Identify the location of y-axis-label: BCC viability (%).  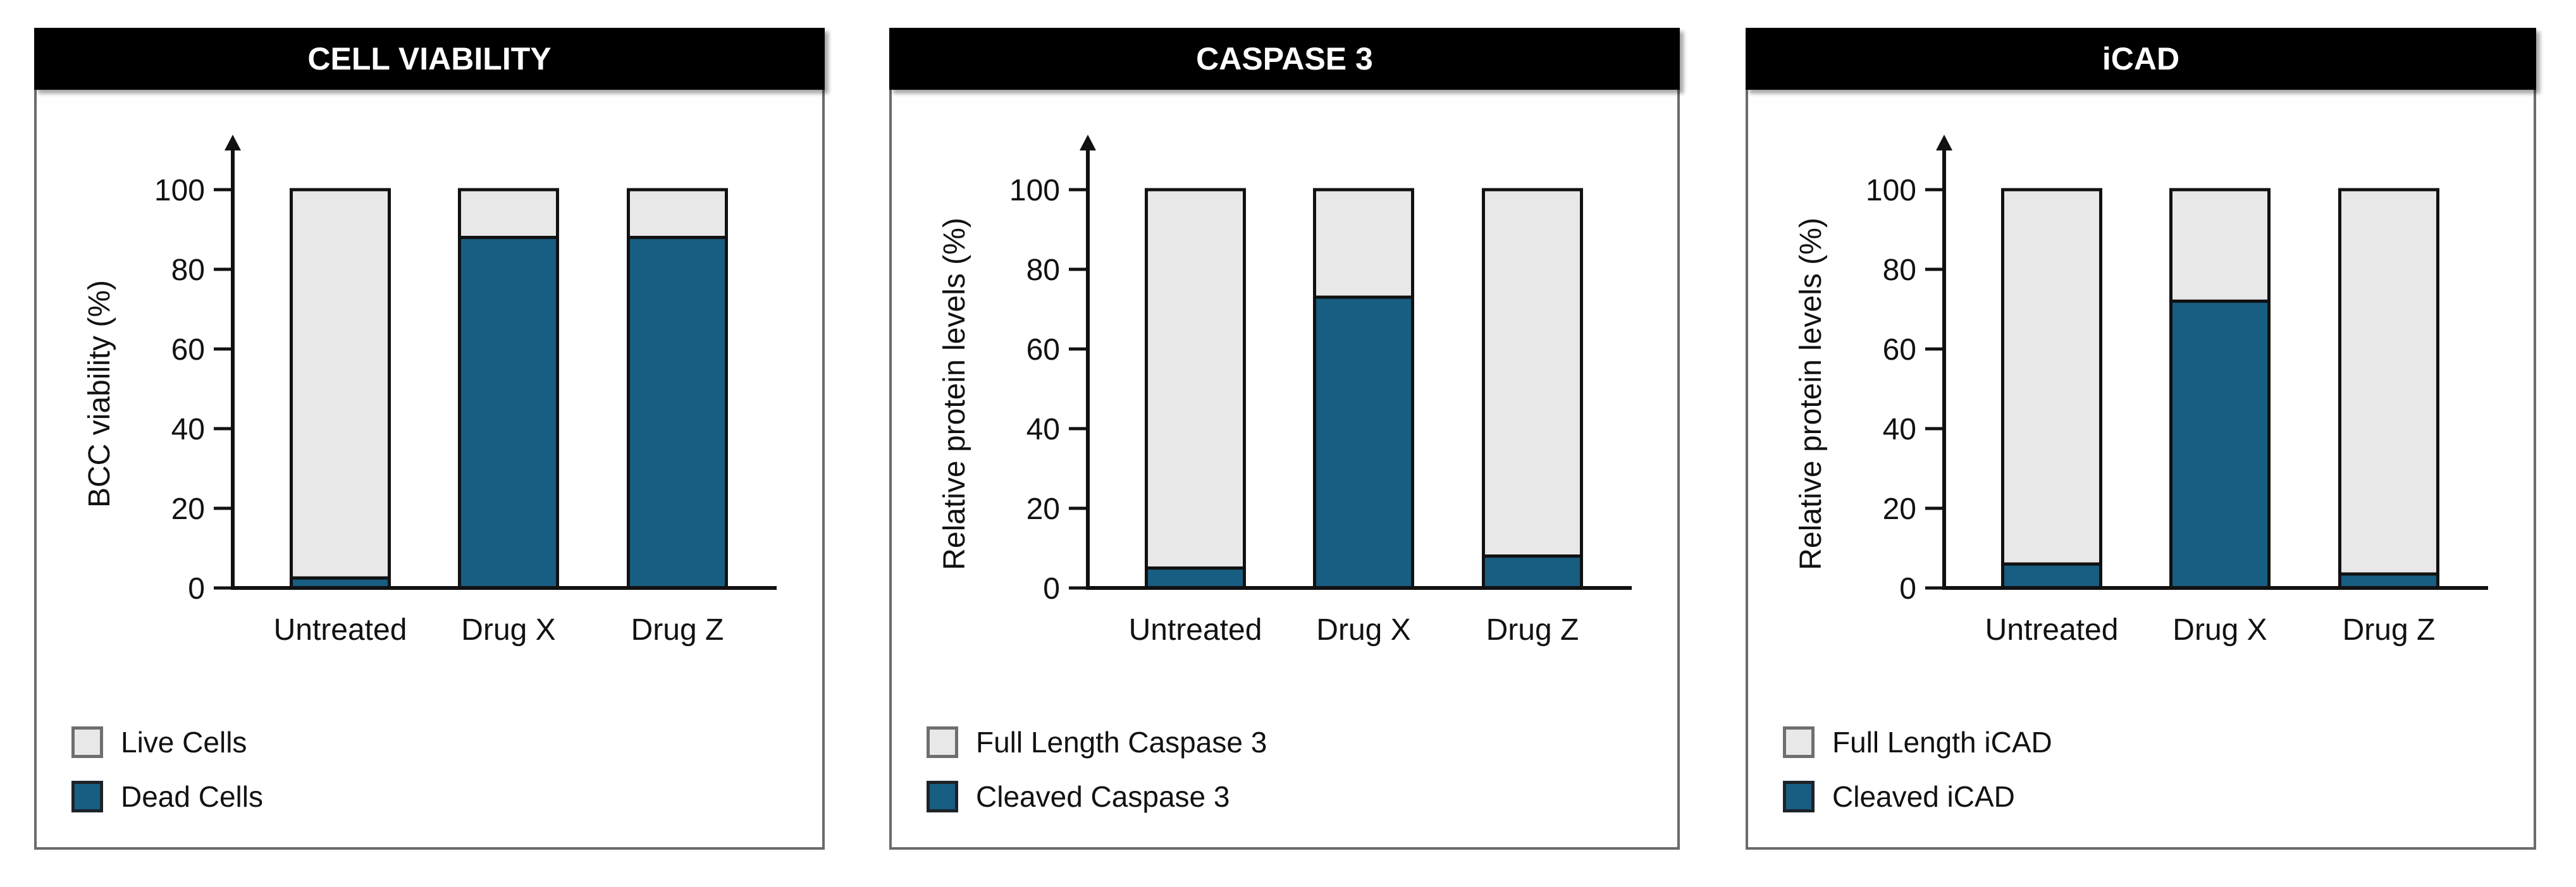
(99, 394).